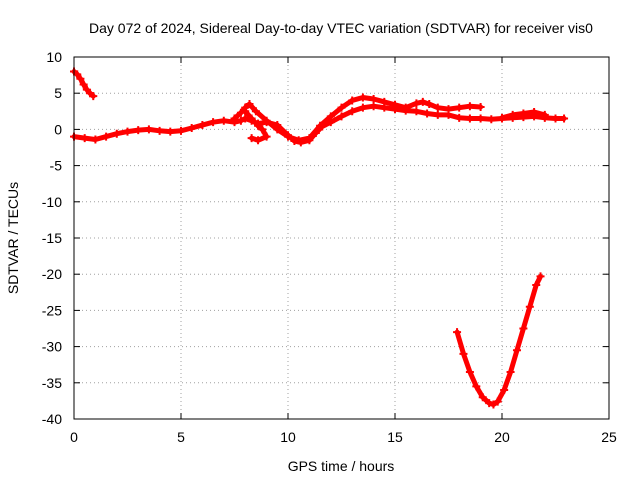  Describe the element at coordinates (502, 437) in the screenshot. I see `x-tick-label: 20` at that location.